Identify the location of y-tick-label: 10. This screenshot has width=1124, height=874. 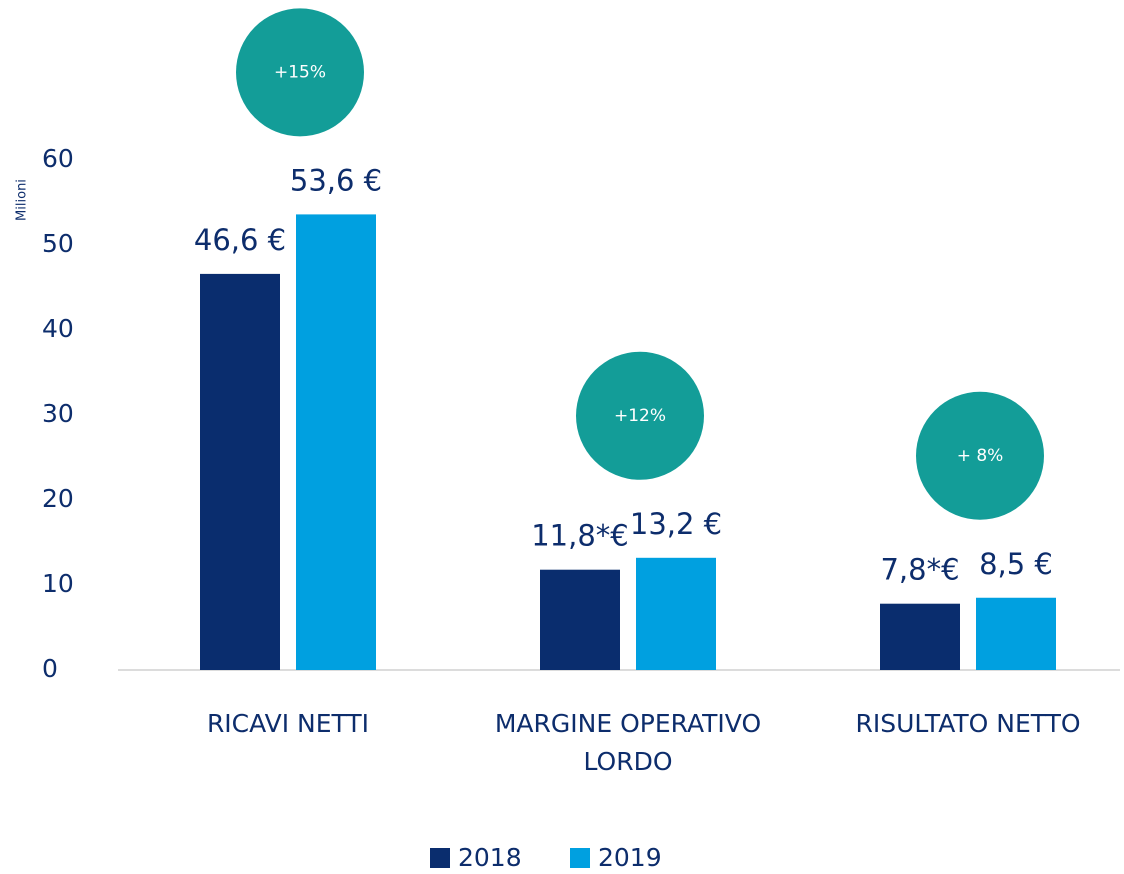
(58, 583).